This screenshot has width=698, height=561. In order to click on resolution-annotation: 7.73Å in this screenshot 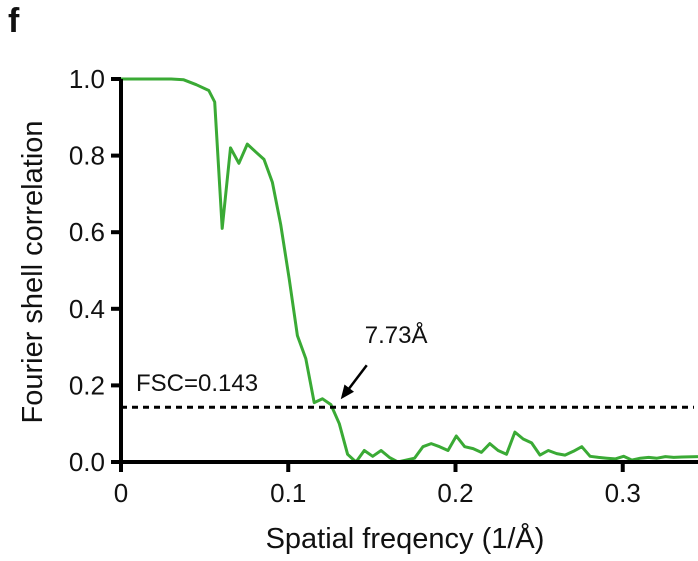, I will do `click(396, 335)`.